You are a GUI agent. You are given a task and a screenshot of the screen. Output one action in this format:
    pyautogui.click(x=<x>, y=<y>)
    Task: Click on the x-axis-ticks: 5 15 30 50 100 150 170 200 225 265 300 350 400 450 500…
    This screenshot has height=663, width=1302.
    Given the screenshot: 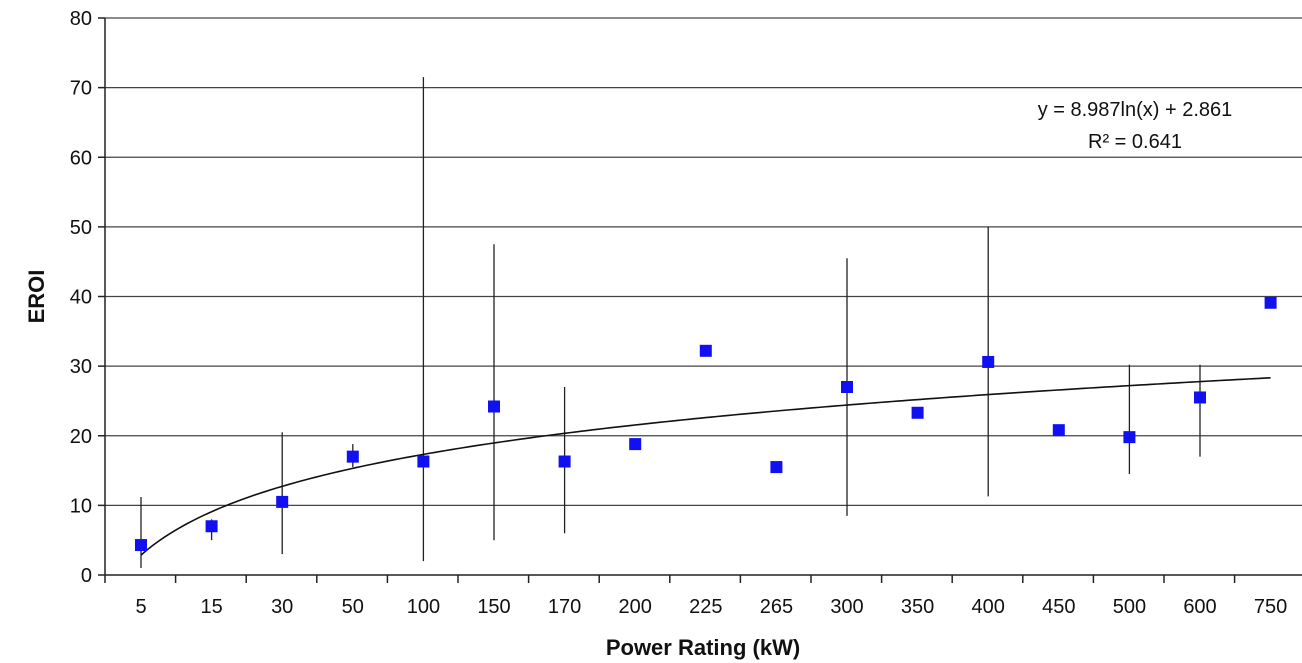 What is the action you would take?
    pyautogui.click(x=695, y=596)
    